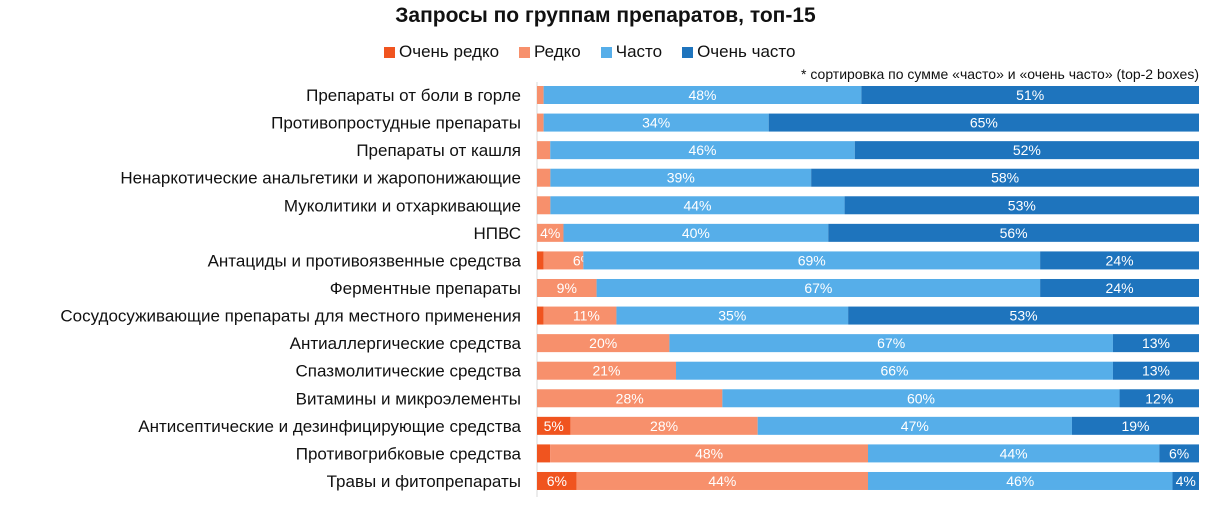 The height and width of the screenshot is (515, 1211). Describe the element at coordinates (365, 260) in the screenshot. I see `category-label: Антациды и противоязвенные средства` at that location.